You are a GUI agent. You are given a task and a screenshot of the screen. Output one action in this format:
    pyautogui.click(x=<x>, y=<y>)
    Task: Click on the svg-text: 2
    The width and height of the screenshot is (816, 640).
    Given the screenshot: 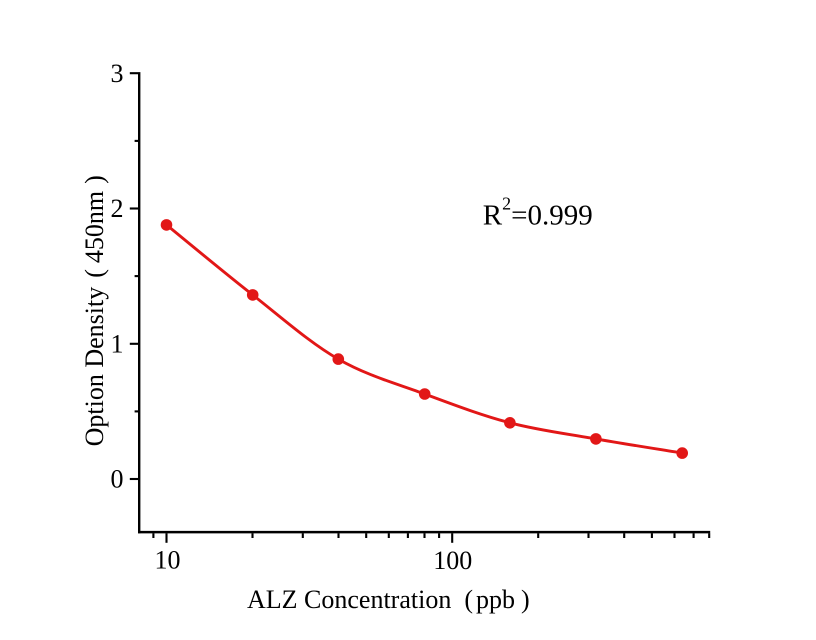 What is the action you would take?
    pyautogui.click(x=117, y=208)
    